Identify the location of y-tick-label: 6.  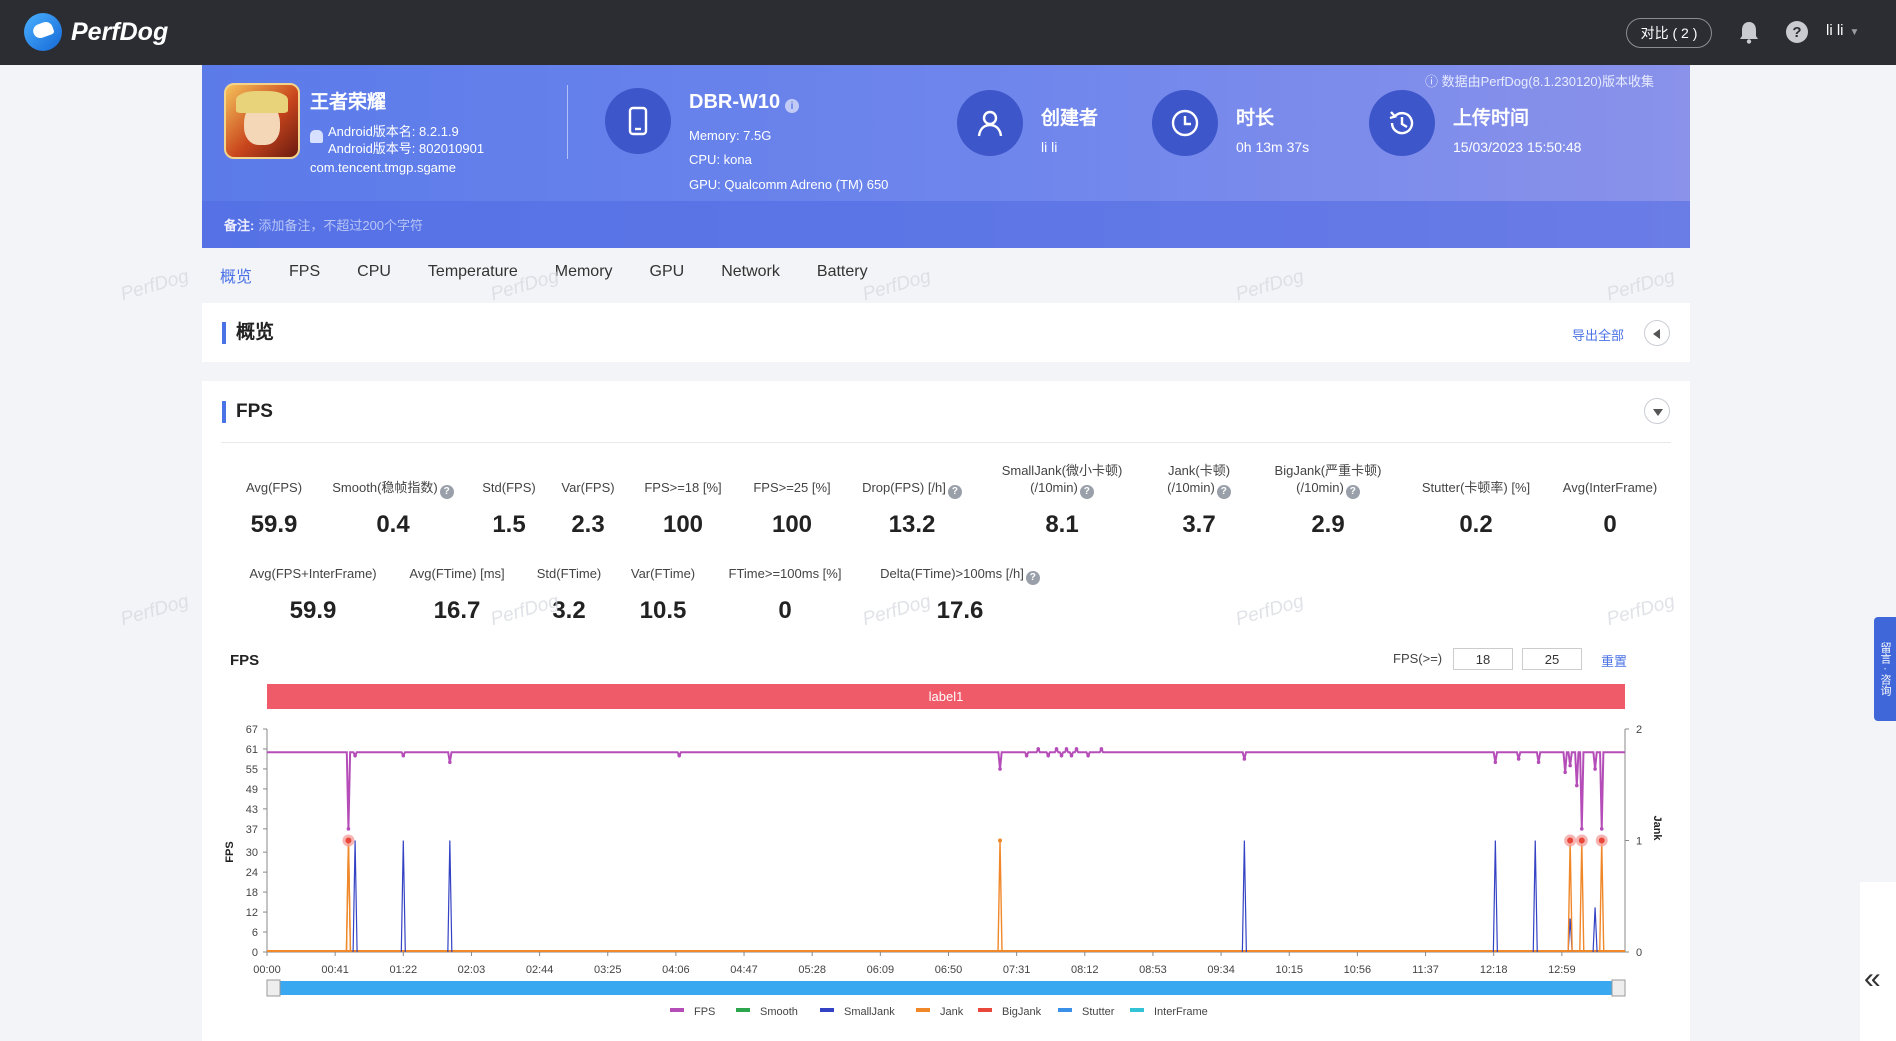
(255, 933).